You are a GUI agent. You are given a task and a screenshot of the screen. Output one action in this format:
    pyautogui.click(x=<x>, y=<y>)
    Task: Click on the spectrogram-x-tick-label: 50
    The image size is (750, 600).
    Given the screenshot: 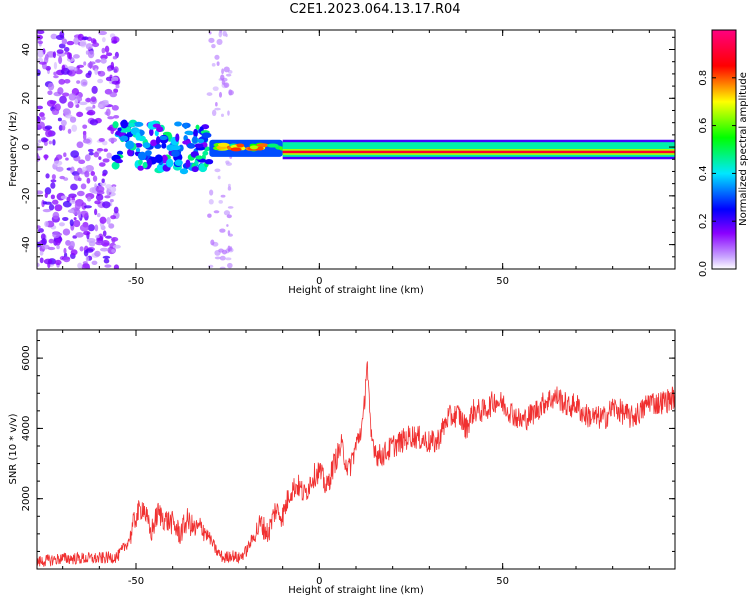 What is the action you would take?
    pyautogui.click(x=502, y=281)
    